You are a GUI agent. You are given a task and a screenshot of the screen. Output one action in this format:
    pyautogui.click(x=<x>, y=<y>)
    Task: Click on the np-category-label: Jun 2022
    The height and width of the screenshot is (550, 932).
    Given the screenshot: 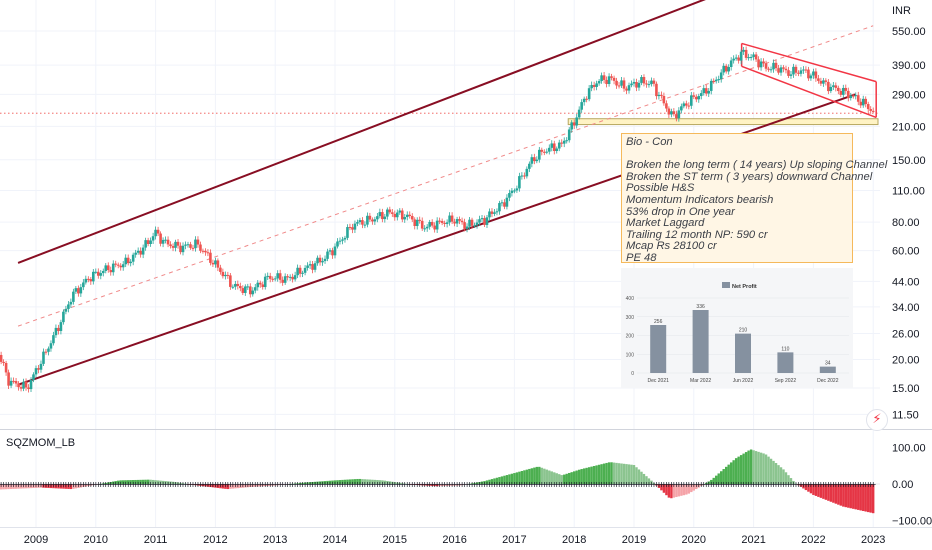 What is the action you would take?
    pyautogui.click(x=743, y=381)
    